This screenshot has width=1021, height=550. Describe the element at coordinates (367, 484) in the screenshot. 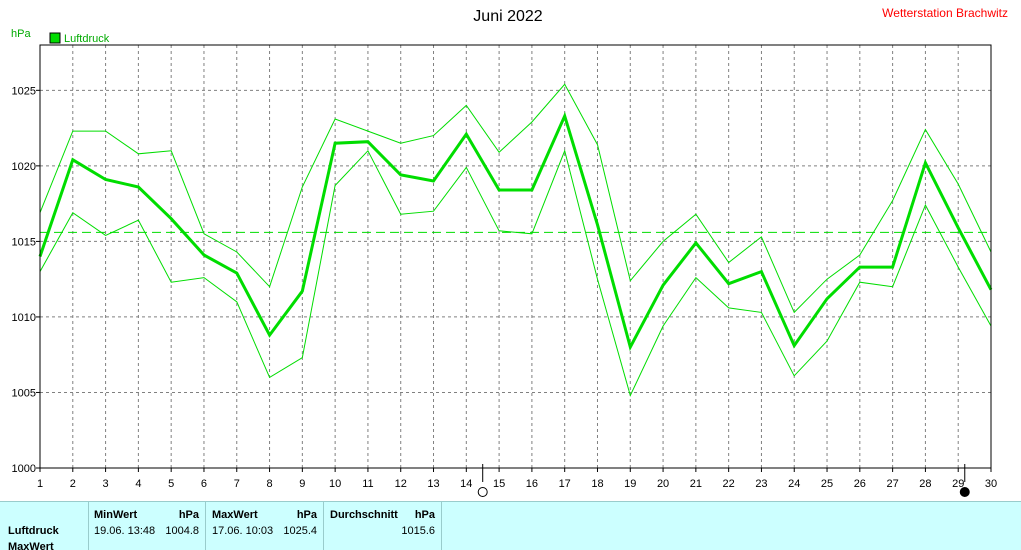

I see `x-tick-label: 11` at that location.